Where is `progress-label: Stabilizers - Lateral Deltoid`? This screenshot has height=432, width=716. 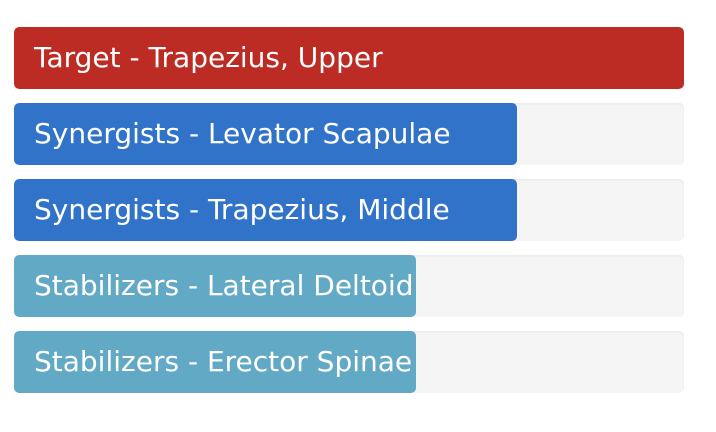 progress-label: Stabilizers - Lateral Deltoid is located at coordinates (224, 285).